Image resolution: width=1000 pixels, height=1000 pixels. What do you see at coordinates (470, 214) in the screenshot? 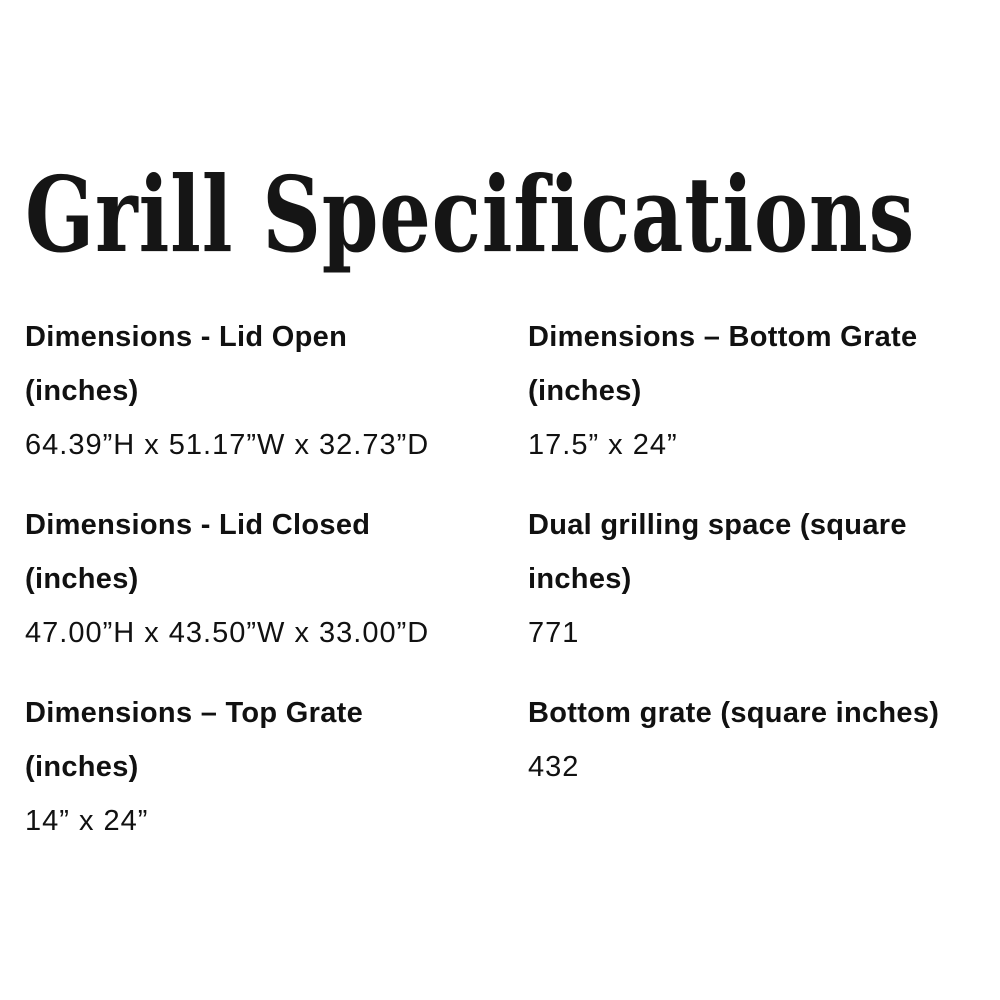
I see `page-title: Grill Specifications` at bounding box center [470, 214].